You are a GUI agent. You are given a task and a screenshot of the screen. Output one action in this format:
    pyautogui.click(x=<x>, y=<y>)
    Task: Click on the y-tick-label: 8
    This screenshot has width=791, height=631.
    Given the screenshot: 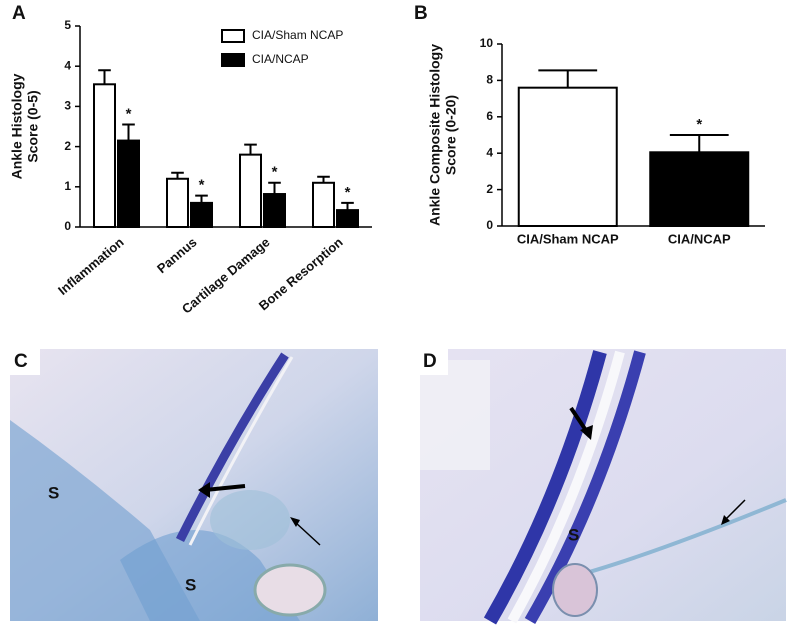 What is the action you would take?
    pyautogui.click(x=489, y=80)
    